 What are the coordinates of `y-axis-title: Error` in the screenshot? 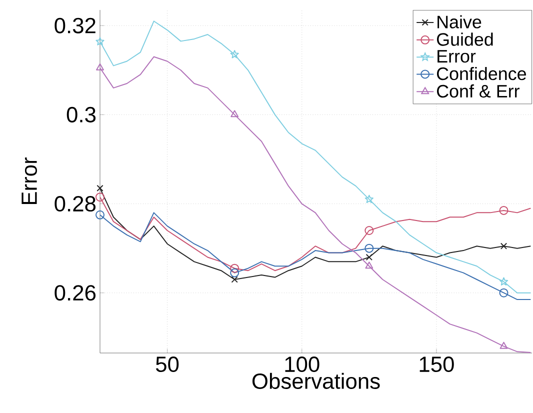 It's located at (29, 181).